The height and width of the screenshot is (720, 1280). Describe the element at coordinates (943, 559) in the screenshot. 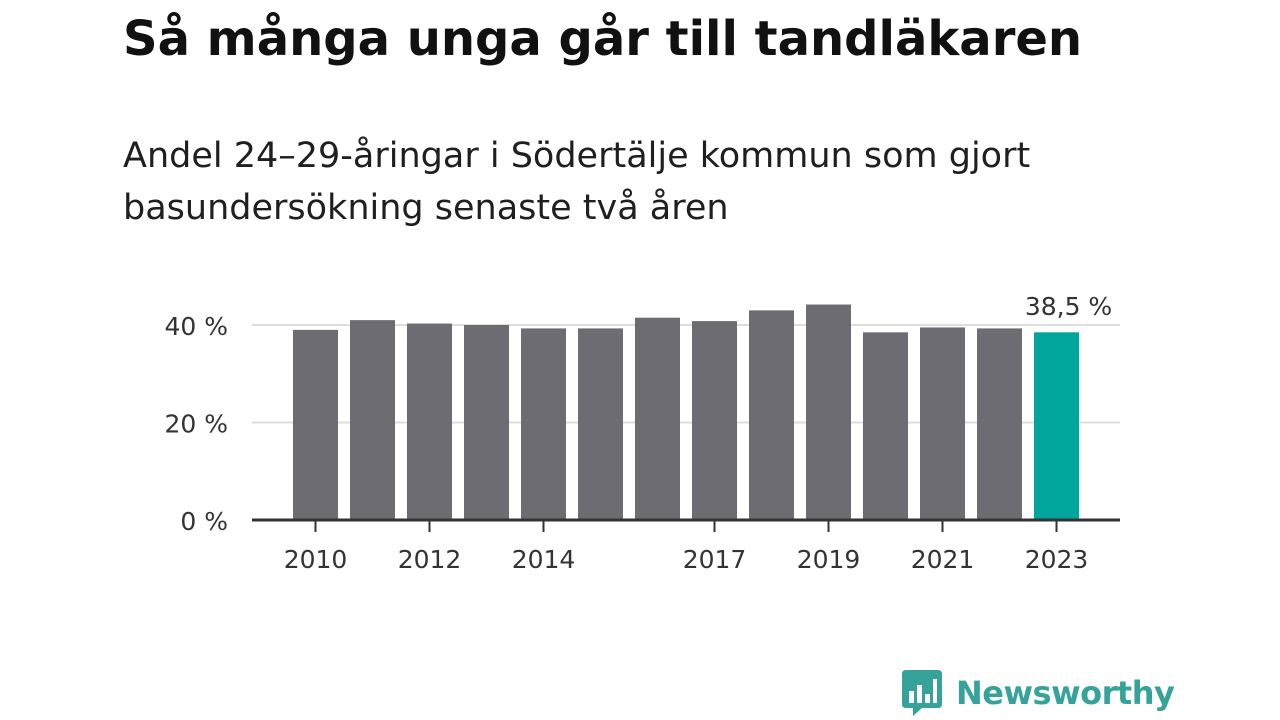

I see `x-tick-label: 2021` at that location.